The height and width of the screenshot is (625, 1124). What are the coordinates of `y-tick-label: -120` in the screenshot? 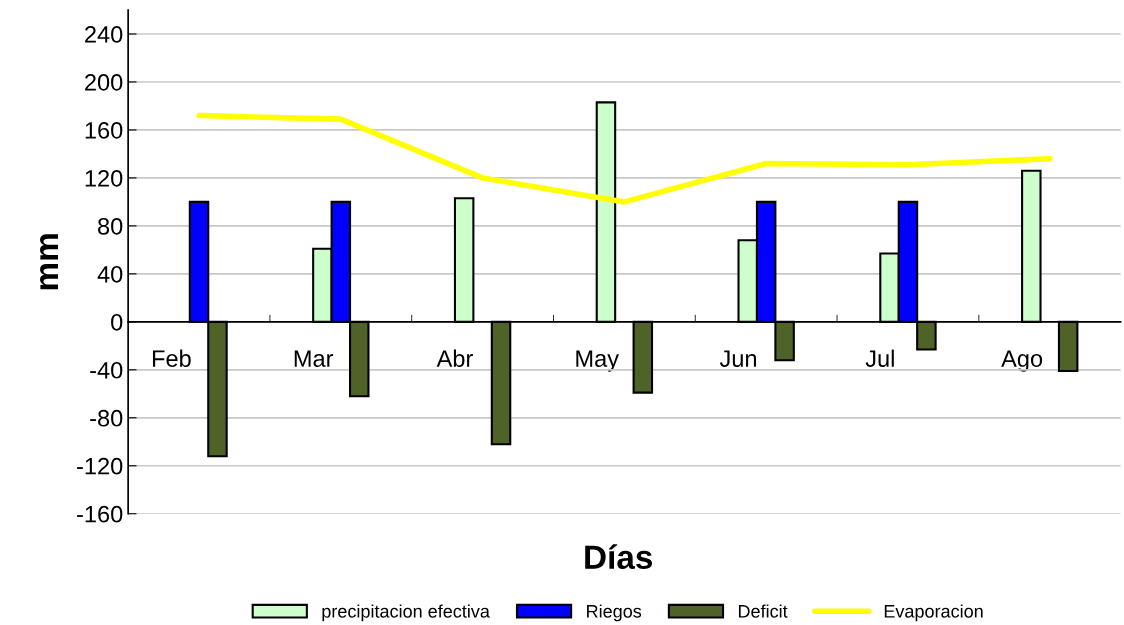 It's located at (100, 466).